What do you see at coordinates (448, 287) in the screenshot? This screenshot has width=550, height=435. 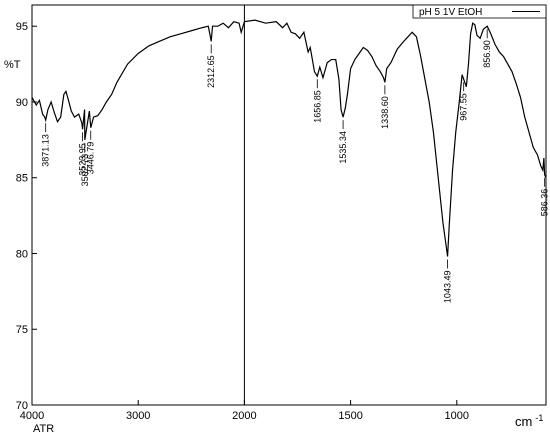 I see `peak-label: 1043.49` at bounding box center [448, 287].